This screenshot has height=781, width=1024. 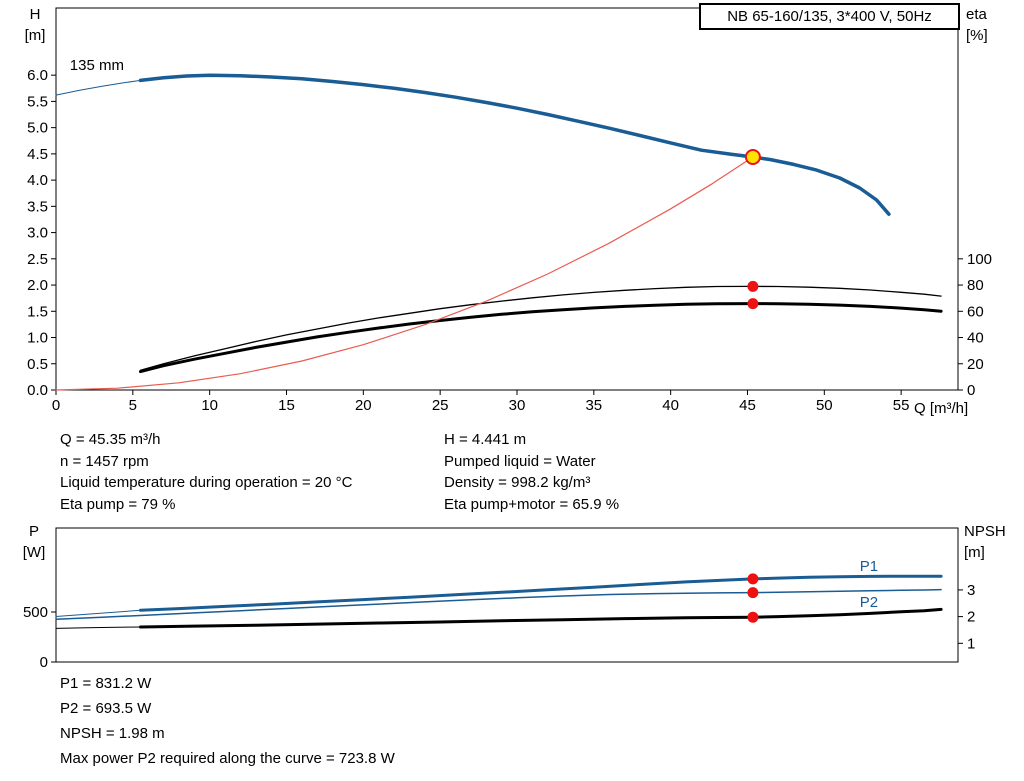 What do you see at coordinates (977, 25) in the screenshot?
I see `eta-axis-title: eta [%]` at bounding box center [977, 25].